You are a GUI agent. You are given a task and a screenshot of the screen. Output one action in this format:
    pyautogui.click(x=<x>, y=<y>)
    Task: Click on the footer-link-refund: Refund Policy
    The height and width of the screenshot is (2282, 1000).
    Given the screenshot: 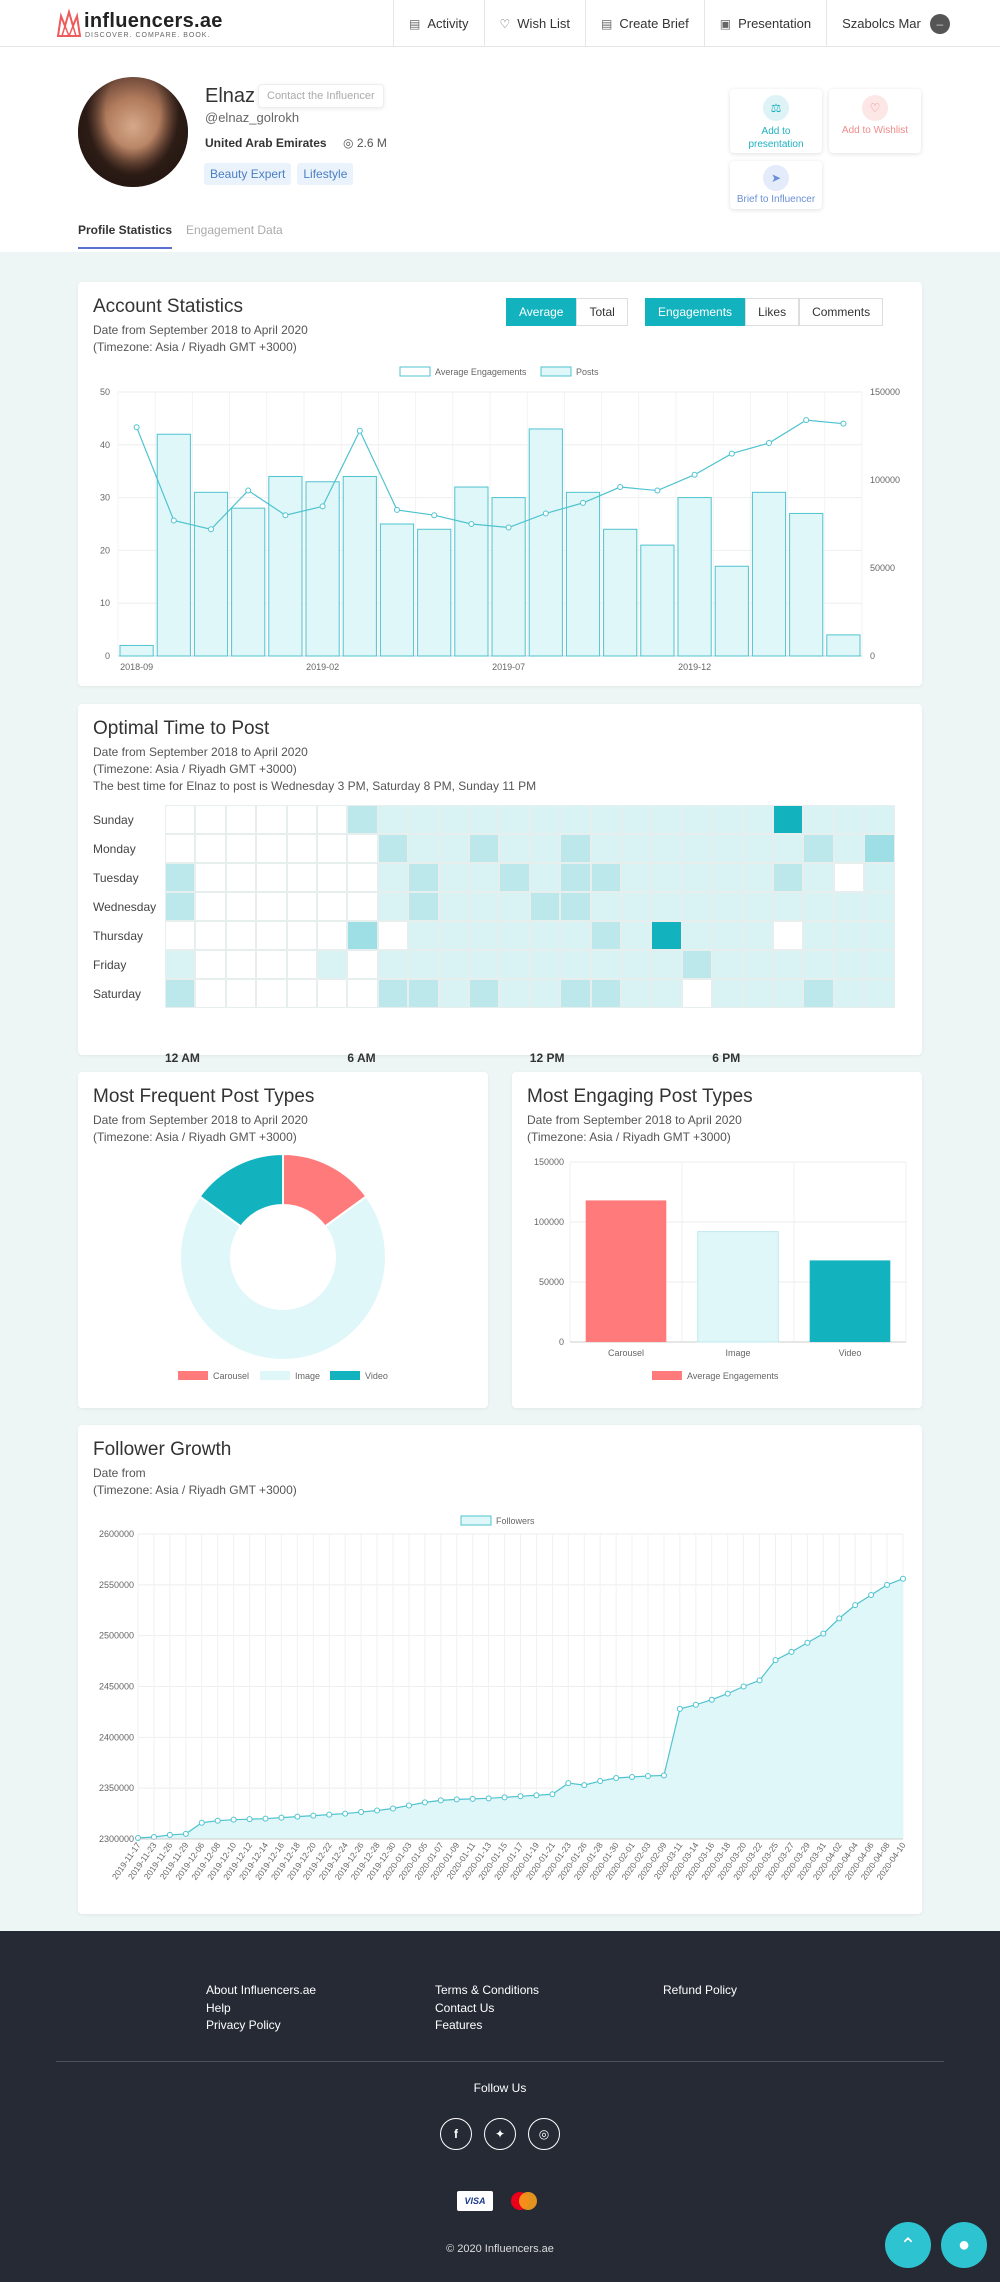 What is the action you would take?
    pyautogui.click(x=700, y=1990)
    